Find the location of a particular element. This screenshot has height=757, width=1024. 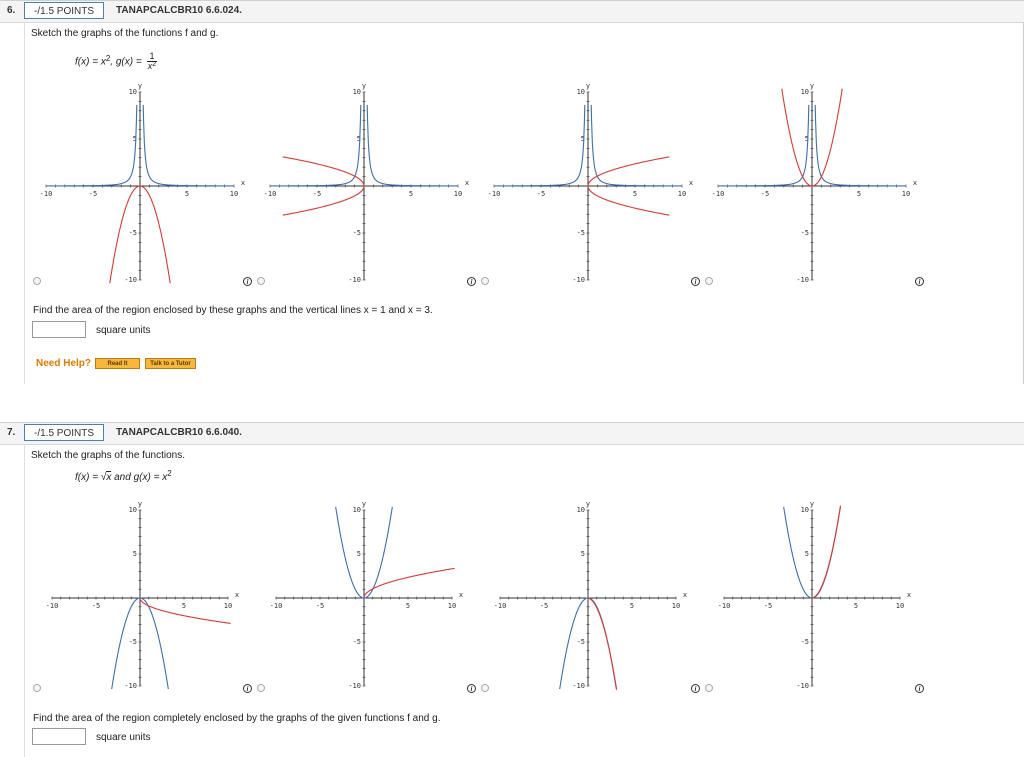

q6-option-1-radio is located at coordinates (37, 281).